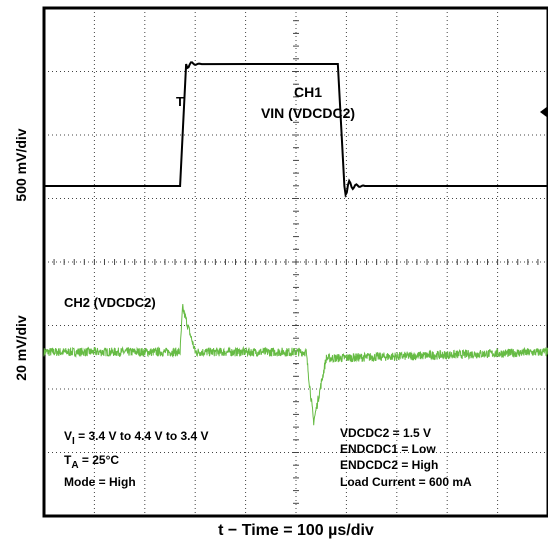 This screenshot has width=548, height=547. What do you see at coordinates (406, 482) in the screenshot?
I see `svg-text: Load Current = 600 mA` at bounding box center [406, 482].